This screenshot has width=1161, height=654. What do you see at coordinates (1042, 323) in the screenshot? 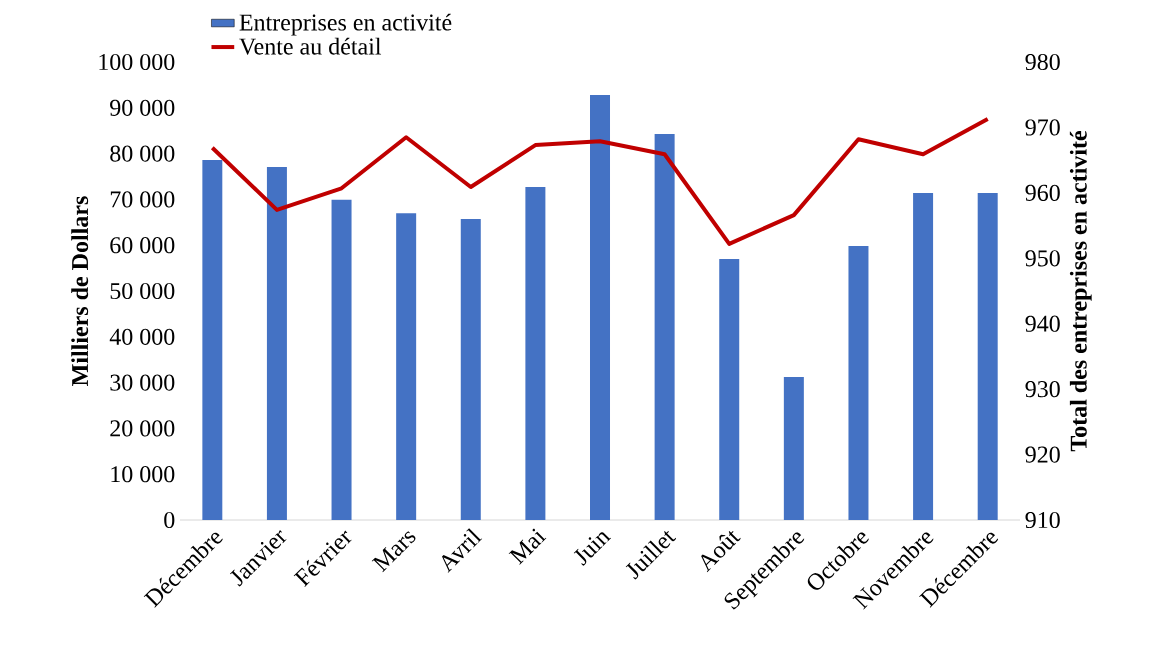
I see `y2-tick-label: 940` at bounding box center [1042, 323].